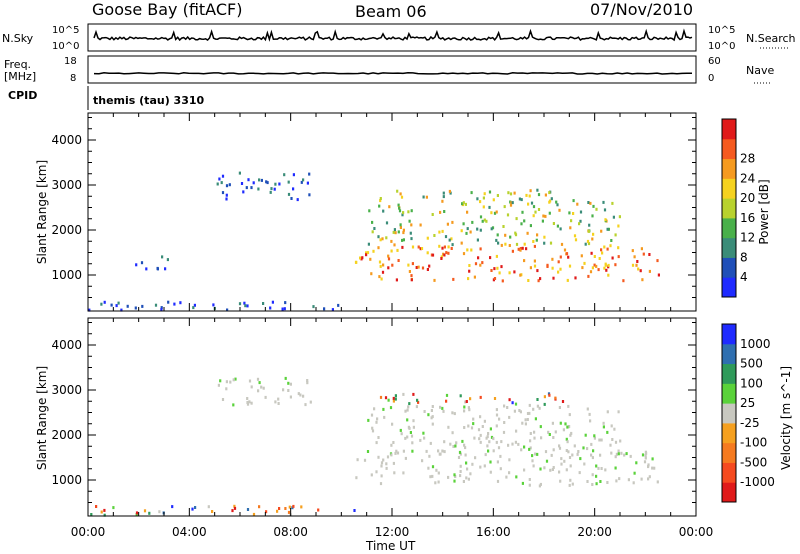 This screenshot has height=554, width=800. What do you see at coordinates (747, 159) in the screenshot?
I see `colorbar-tick-label: 28` at bounding box center [747, 159].